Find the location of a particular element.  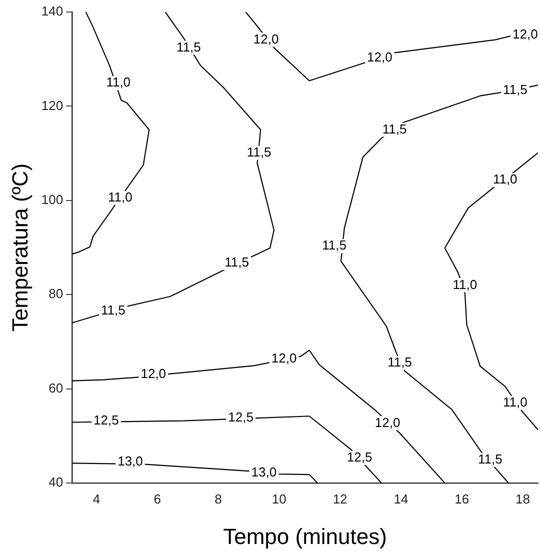

y-axis-title: Temperatura (ºC) is located at coordinates (19, 247).